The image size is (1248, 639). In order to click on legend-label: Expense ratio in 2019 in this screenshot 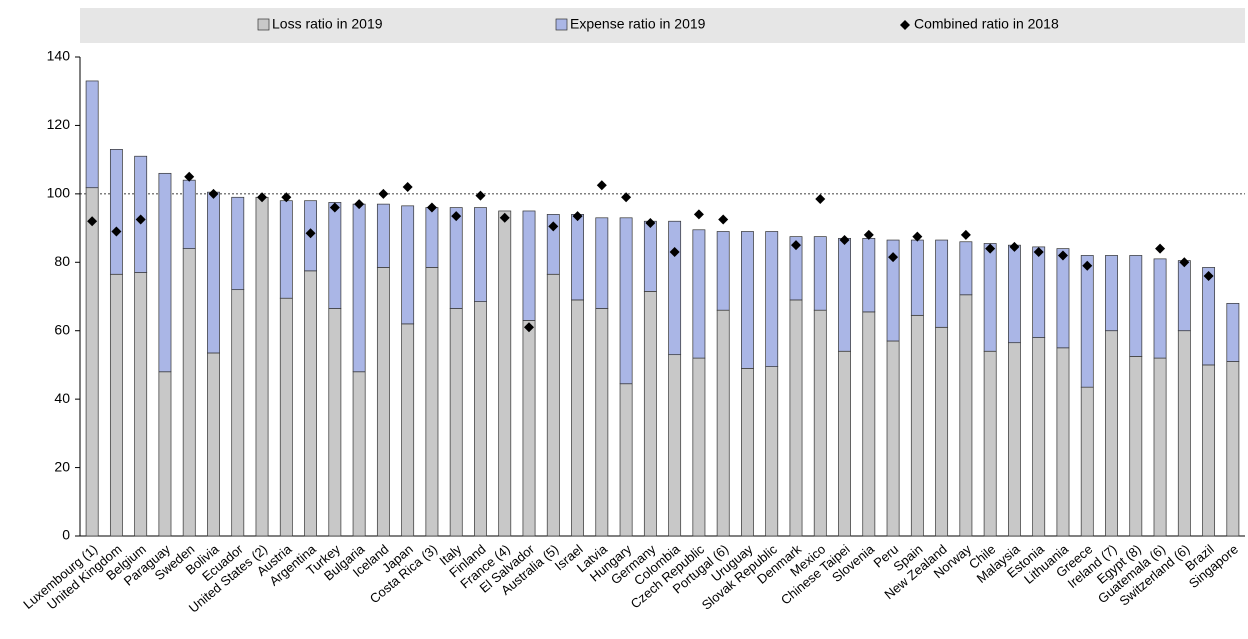, I will do `click(638, 24)`.